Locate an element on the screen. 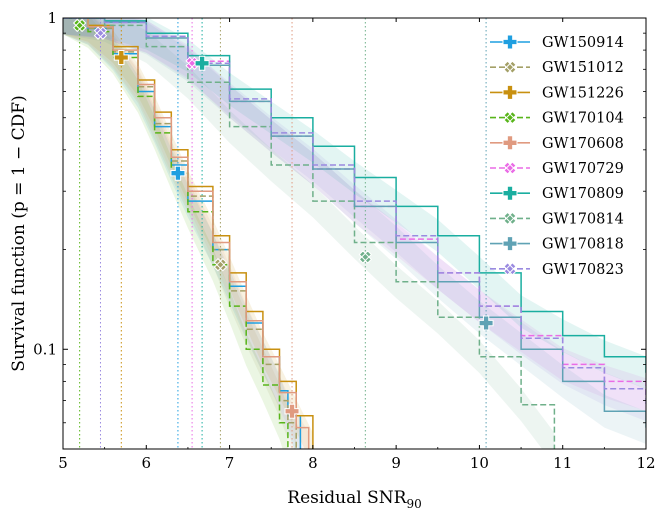 The width and height of the screenshot is (658, 514). gw170814-observed-marker-shape is located at coordinates (365, 257).